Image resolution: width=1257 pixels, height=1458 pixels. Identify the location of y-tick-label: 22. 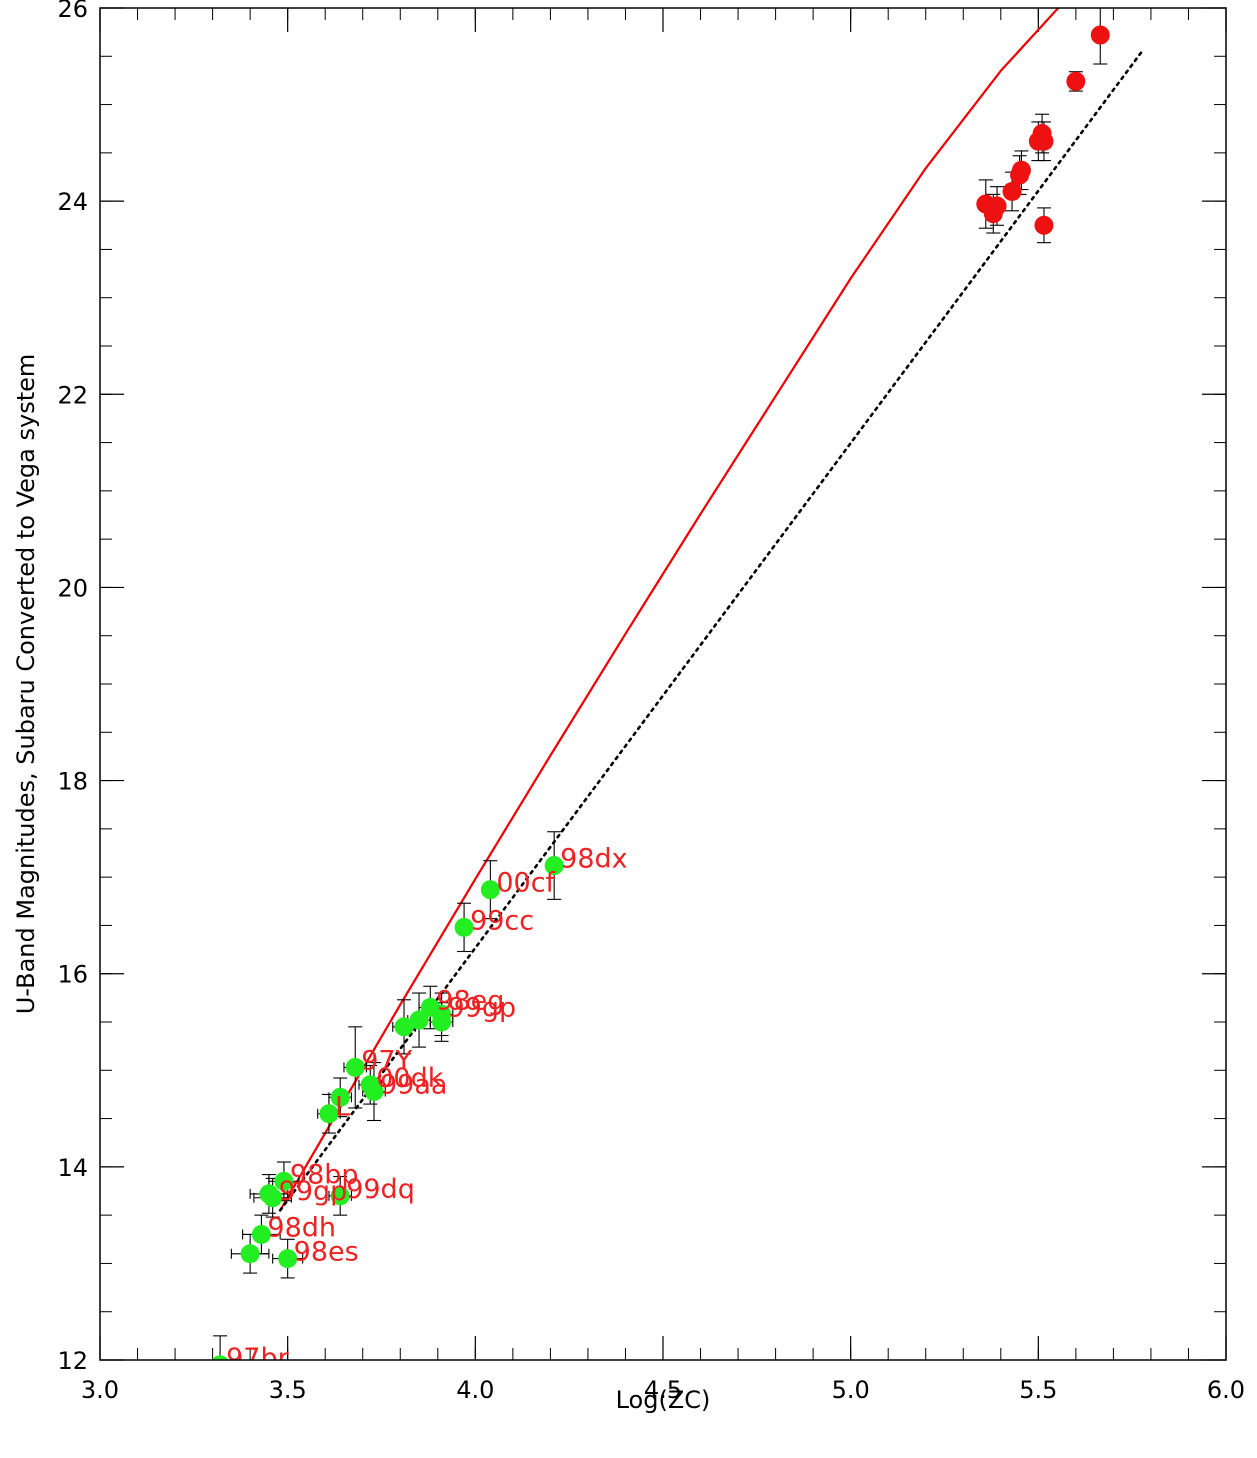
(72, 395).